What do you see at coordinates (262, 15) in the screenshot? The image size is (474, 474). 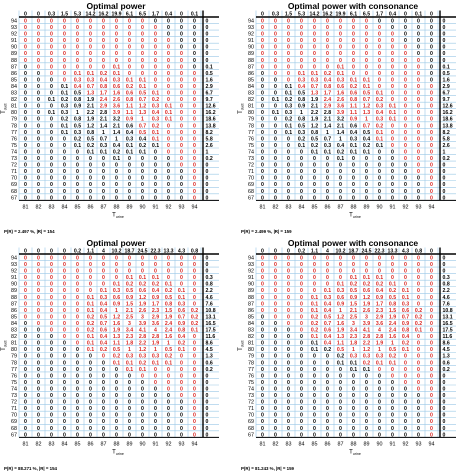 I see `column-total: 0` at bounding box center [262, 15].